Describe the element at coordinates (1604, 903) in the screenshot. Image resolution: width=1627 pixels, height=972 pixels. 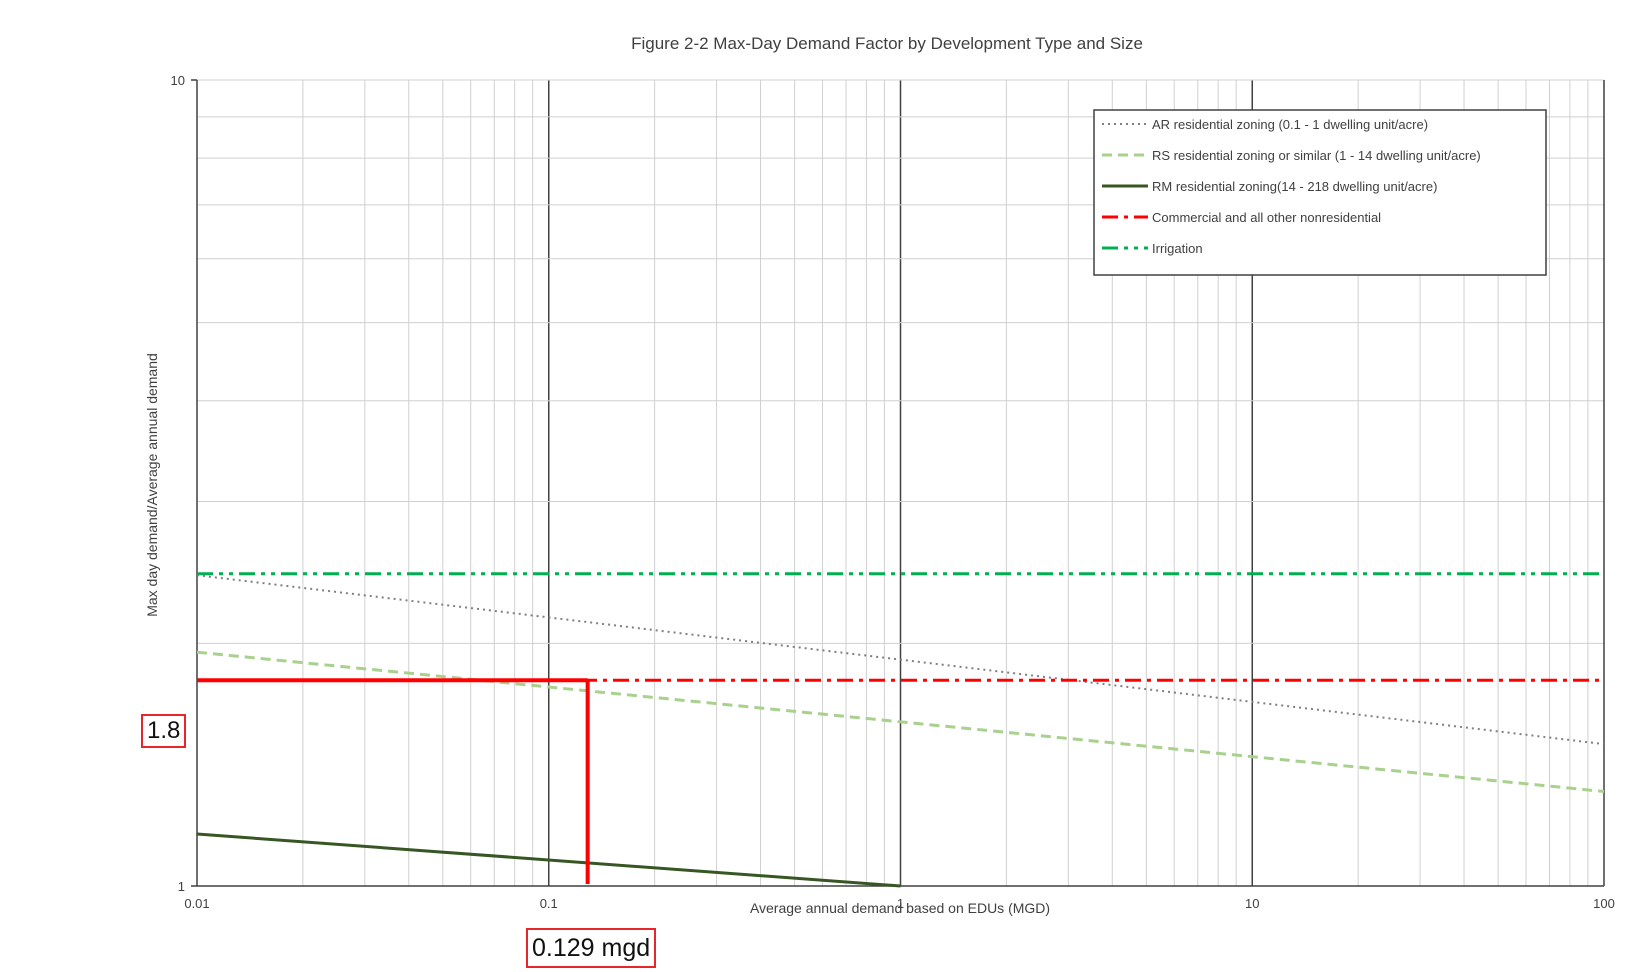
I see `x-tick-label: 100` at that location.